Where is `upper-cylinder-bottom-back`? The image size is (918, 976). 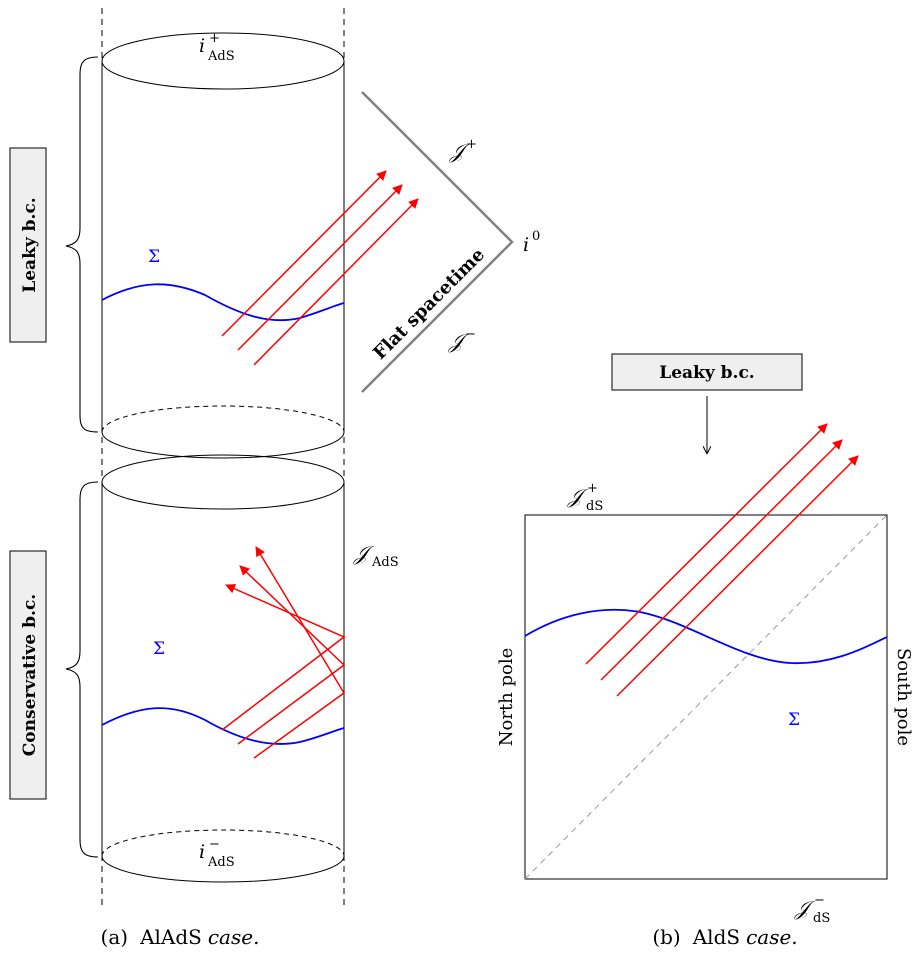 upper-cylinder-bottom-back is located at coordinates (223, 419).